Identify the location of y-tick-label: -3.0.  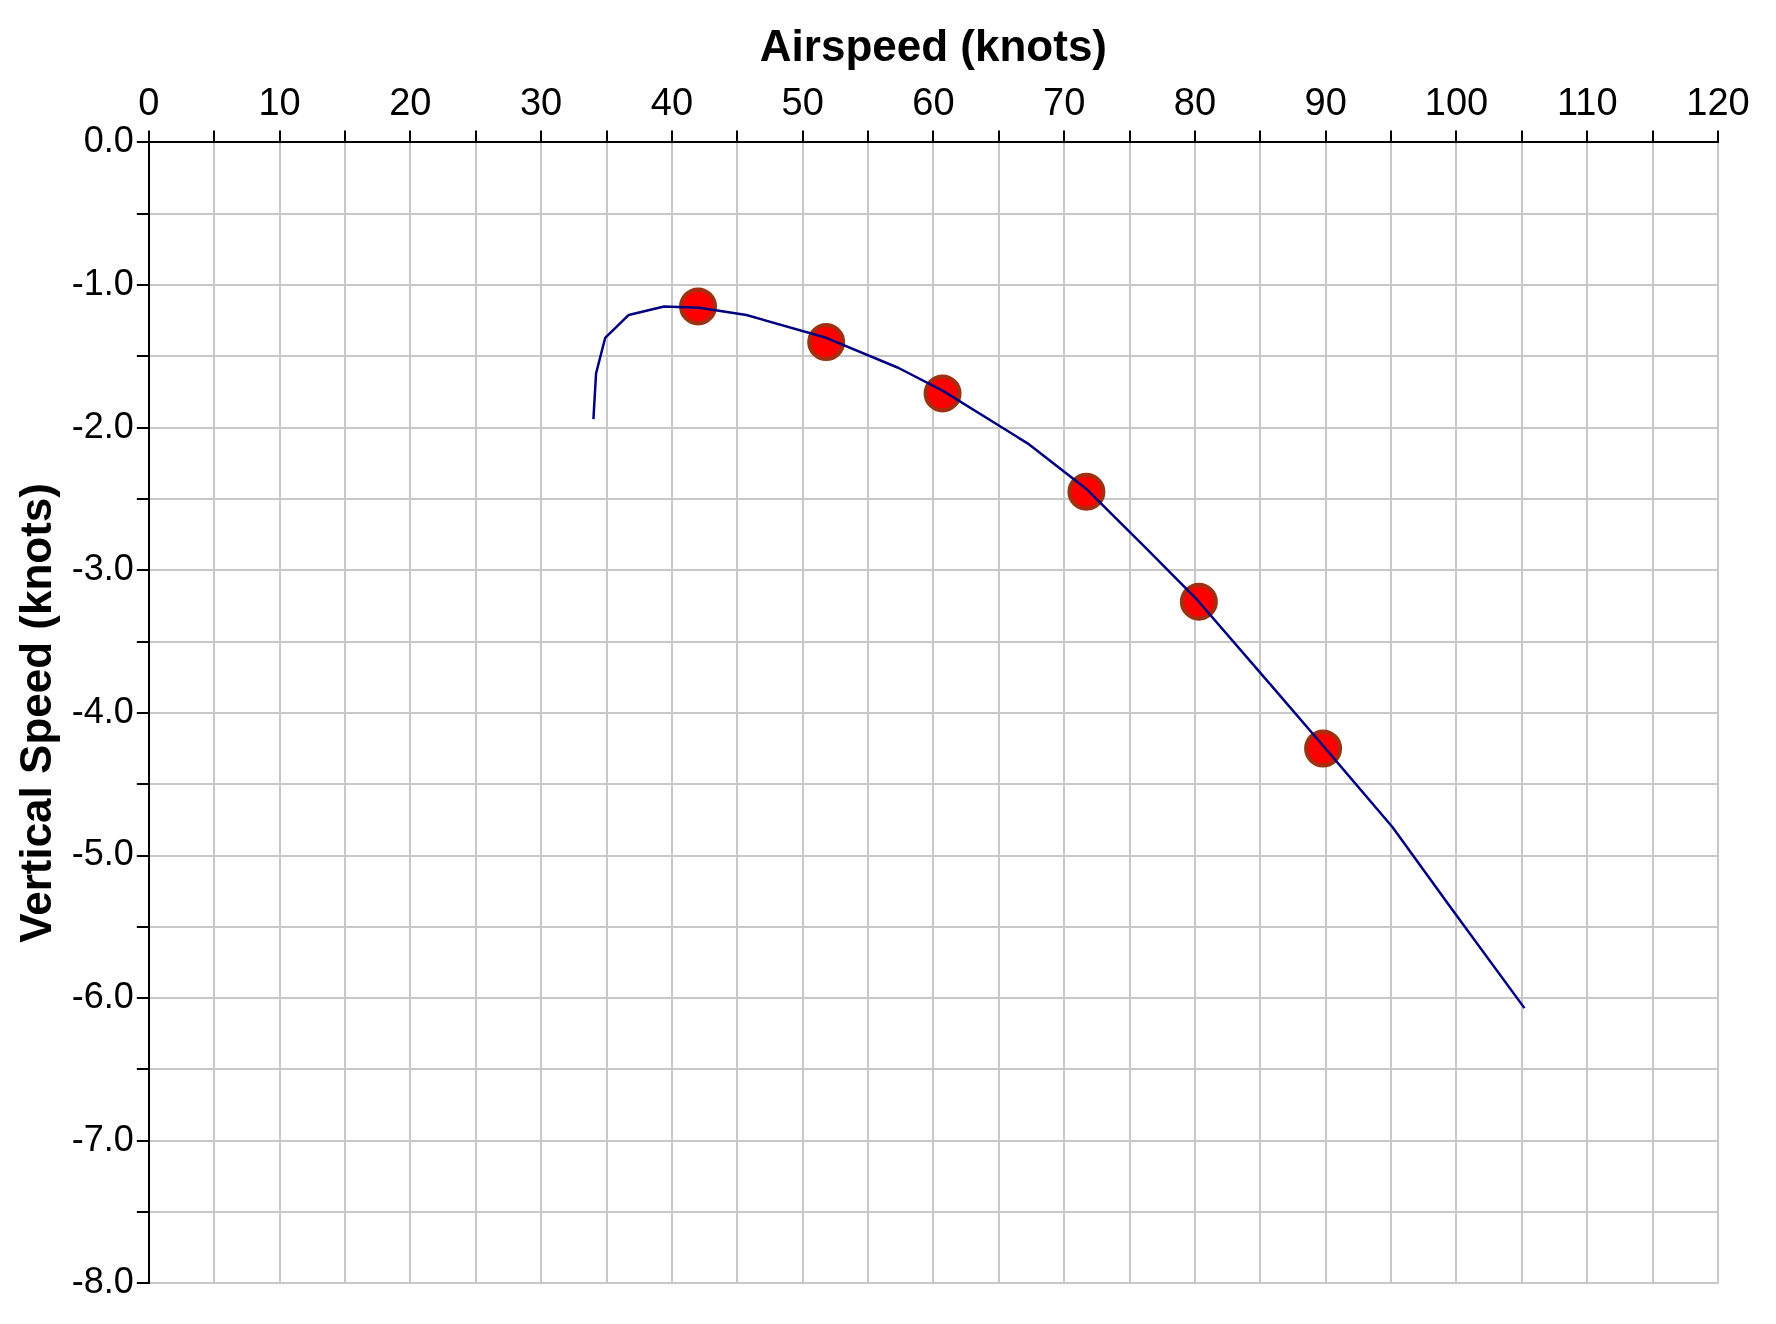
(102, 568).